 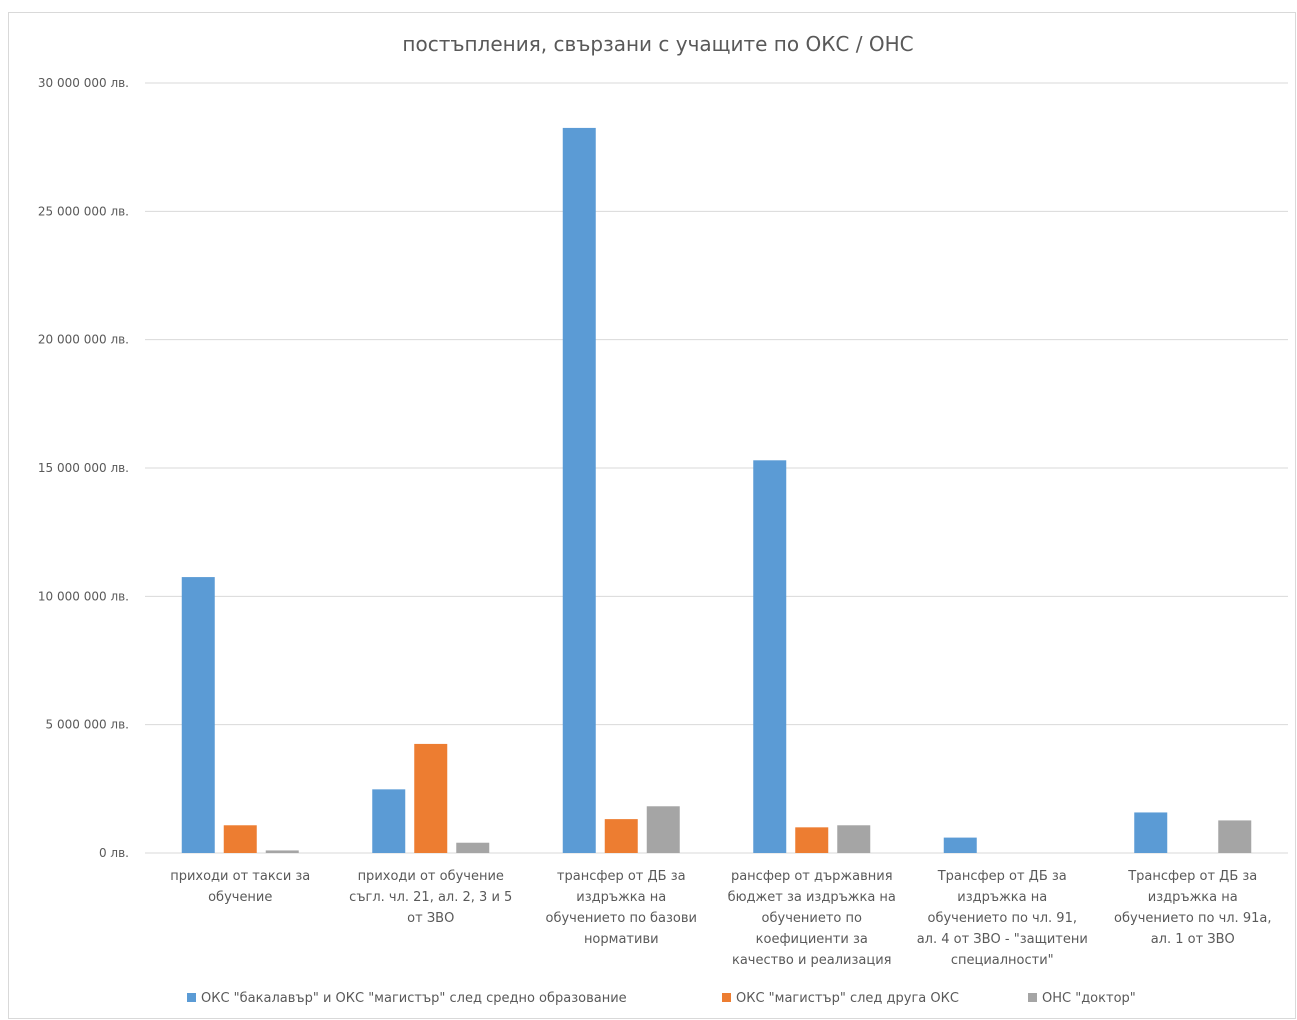 I want to click on x-tick-label: ал. 1 от ЗВО, so click(x=1193, y=939).